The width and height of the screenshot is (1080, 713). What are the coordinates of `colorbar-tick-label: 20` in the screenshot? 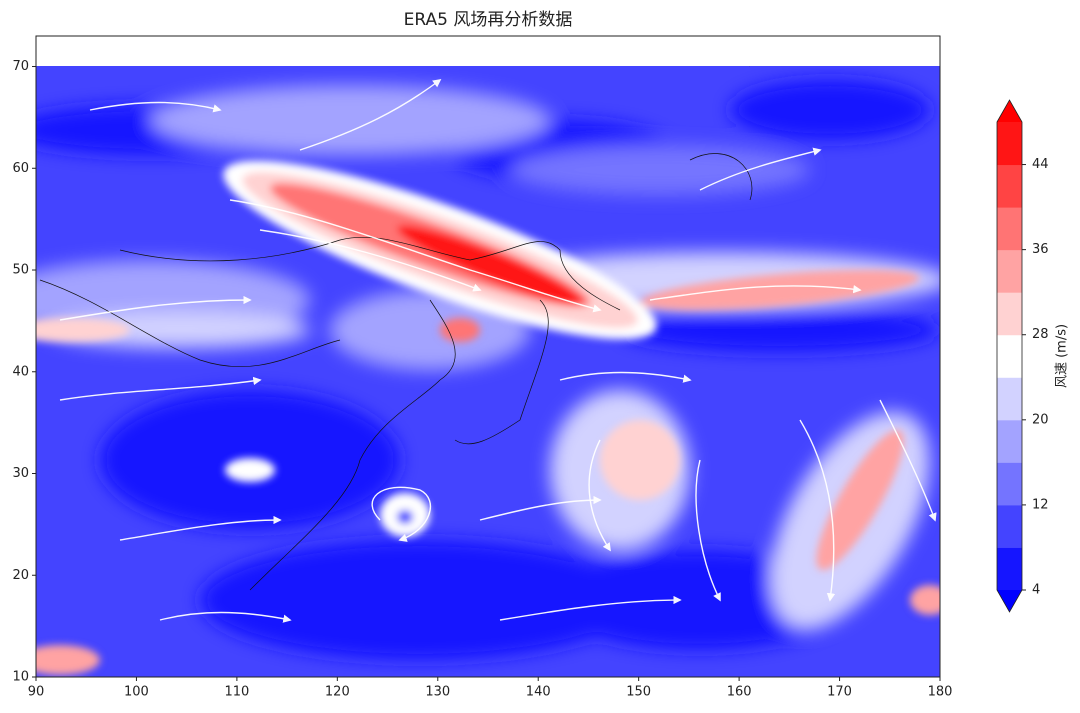 It's located at (1040, 419).